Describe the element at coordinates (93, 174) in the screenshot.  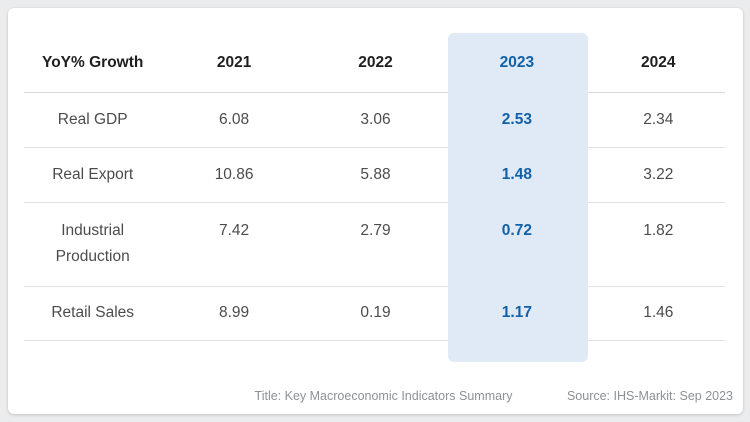
I see `row-label-real-export: Real Export` at that location.